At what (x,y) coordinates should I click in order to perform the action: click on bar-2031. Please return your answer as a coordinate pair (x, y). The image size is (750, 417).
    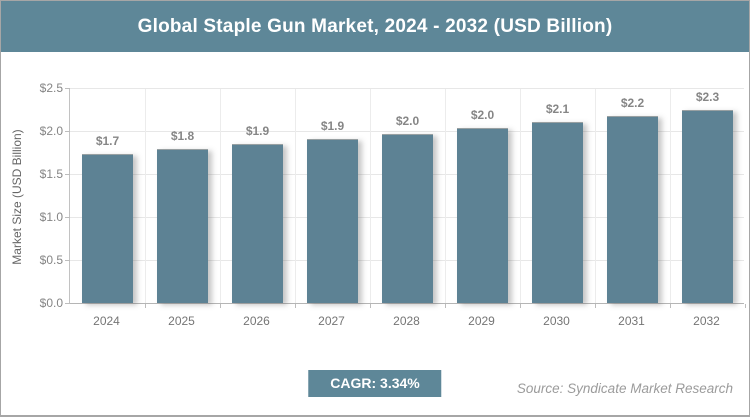
    Looking at the image, I should click on (632, 209).